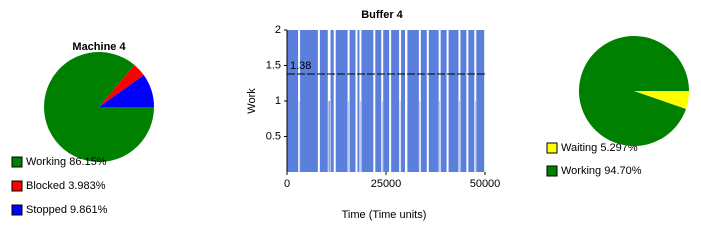 Image resolution: width=701 pixels, height=240 pixels. Describe the element at coordinates (45, 186) in the screenshot. I see `legend-name: Blocked` at that location.